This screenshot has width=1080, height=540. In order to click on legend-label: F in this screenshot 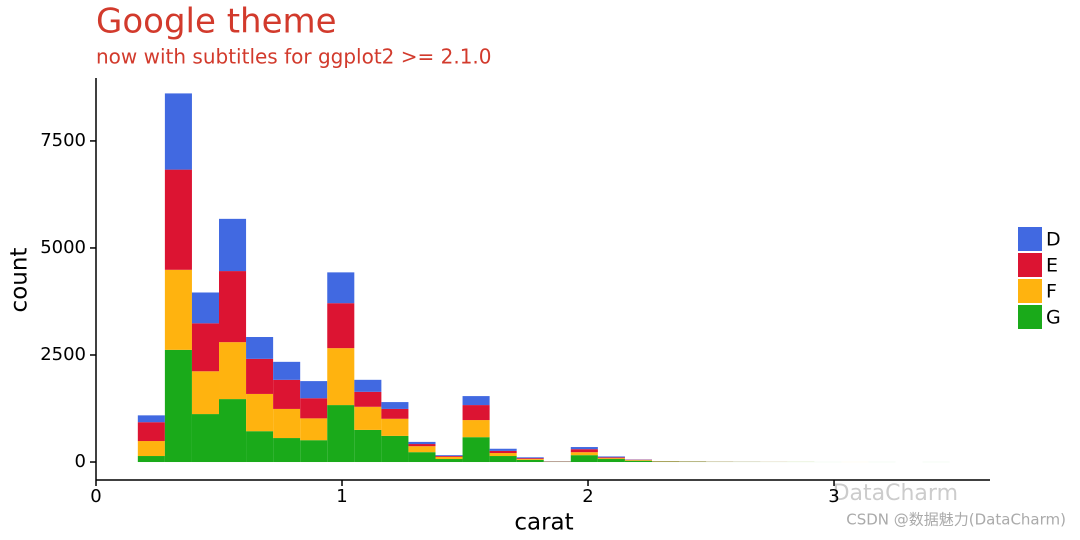, I will do `click(1051, 292)`.